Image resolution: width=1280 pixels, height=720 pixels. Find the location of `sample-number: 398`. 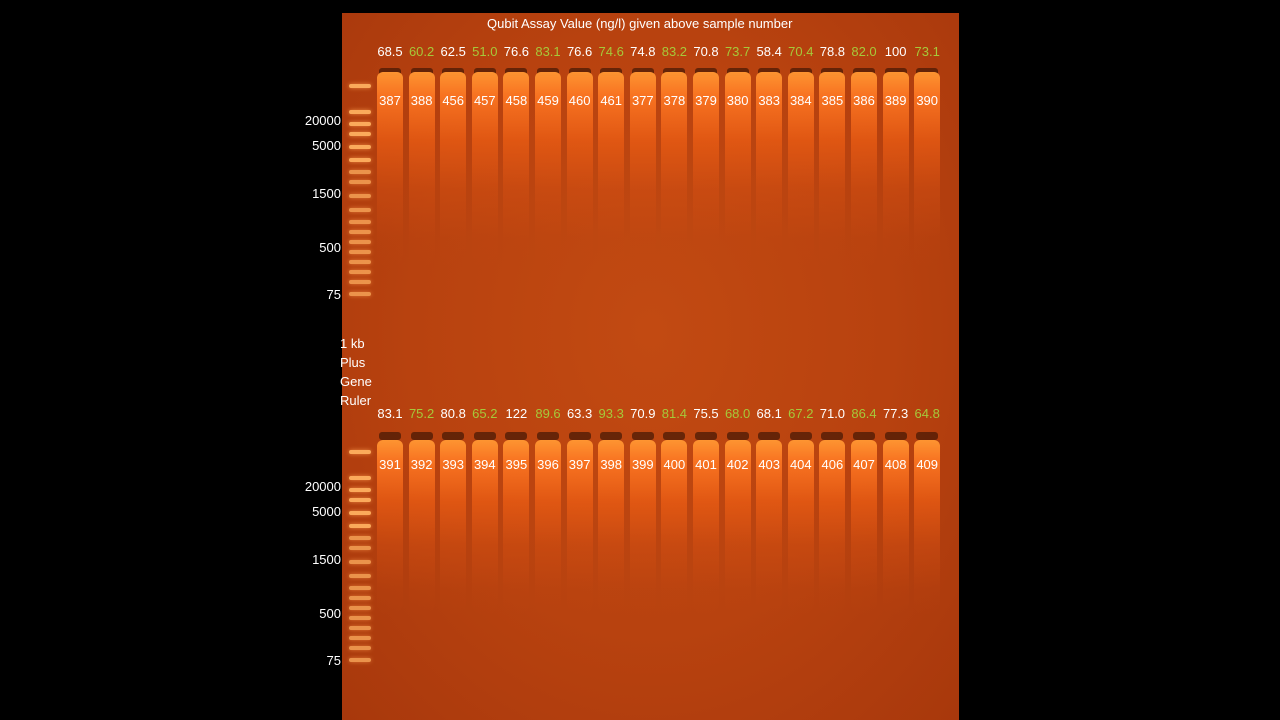

sample-number: 398 is located at coordinates (611, 464).